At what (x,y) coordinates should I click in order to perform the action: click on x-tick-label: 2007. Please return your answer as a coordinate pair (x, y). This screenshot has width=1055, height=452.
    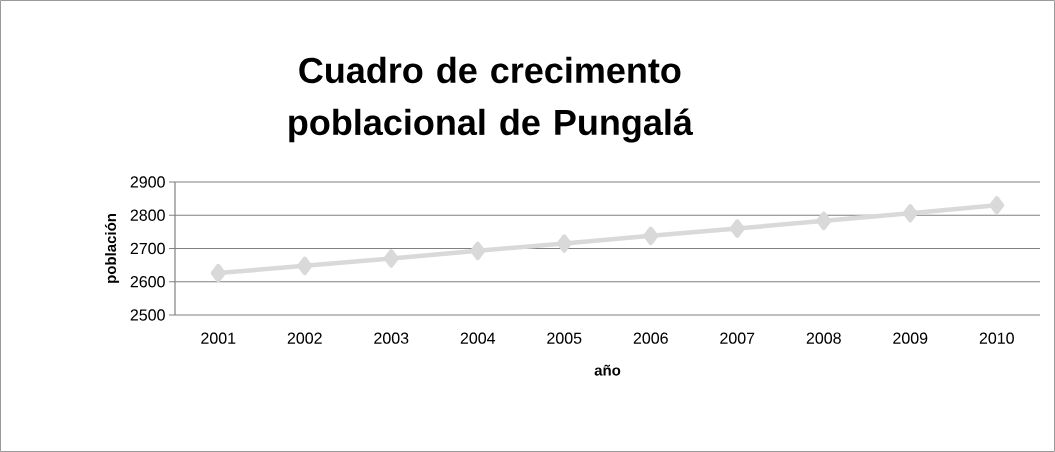
    Looking at the image, I should click on (737, 338).